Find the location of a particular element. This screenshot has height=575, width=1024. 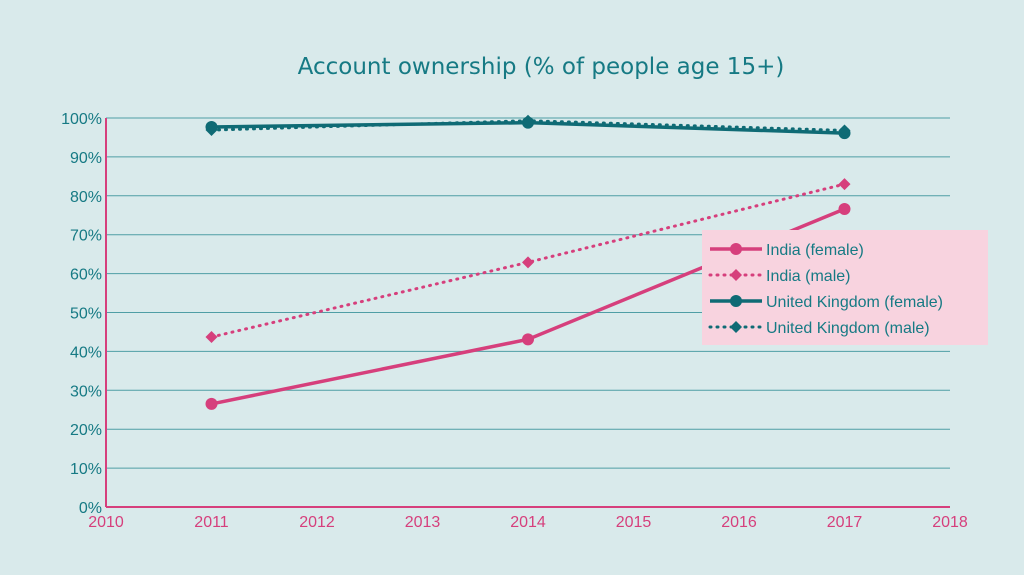

y-tick-label: 80% is located at coordinates (86, 197).